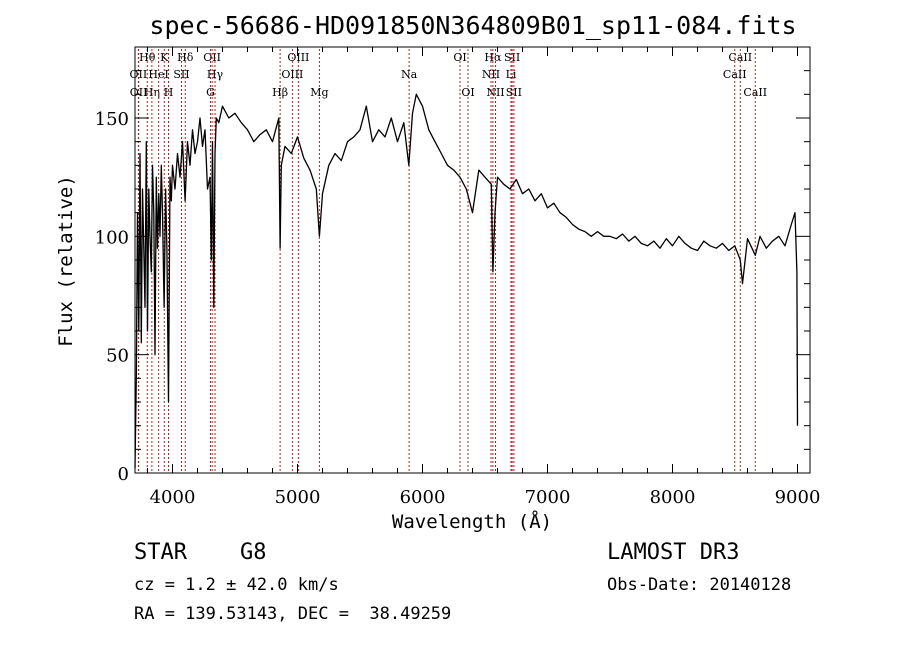 The width and height of the screenshot is (900, 649). I want to click on line-marker-label: Li, so click(511, 74).